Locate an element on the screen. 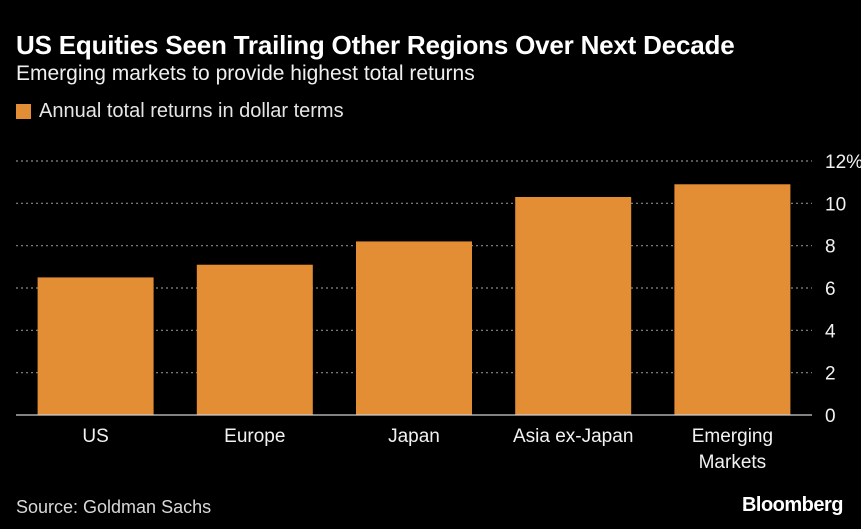 This screenshot has width=861, height=529. bloomberg-logo: Bloomberg is located at coordinates (792, 505).